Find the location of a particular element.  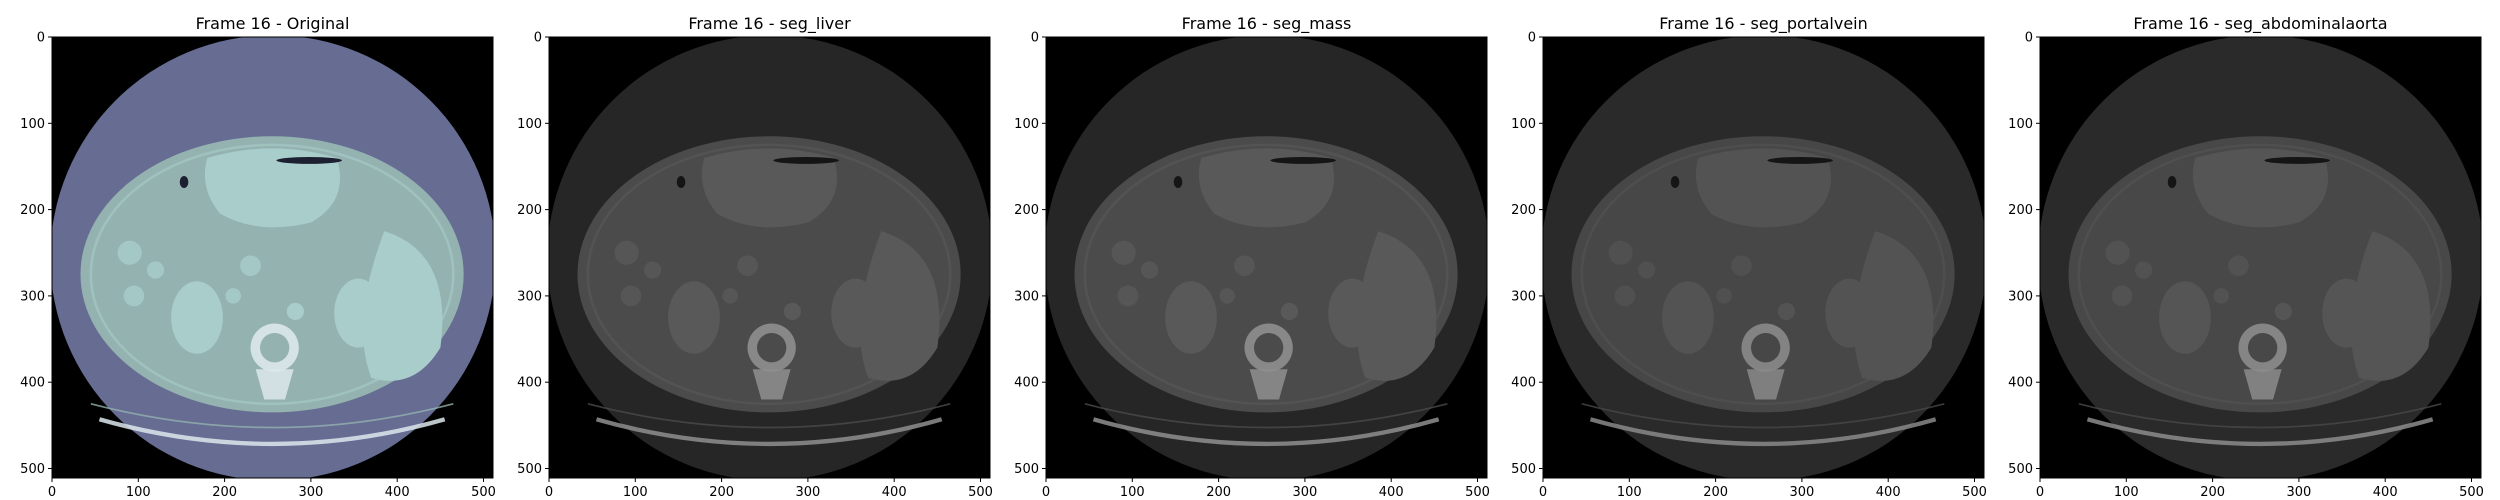

panel-title: Frame 16 - seg_portalvein is located at coordinates (1763, 24).